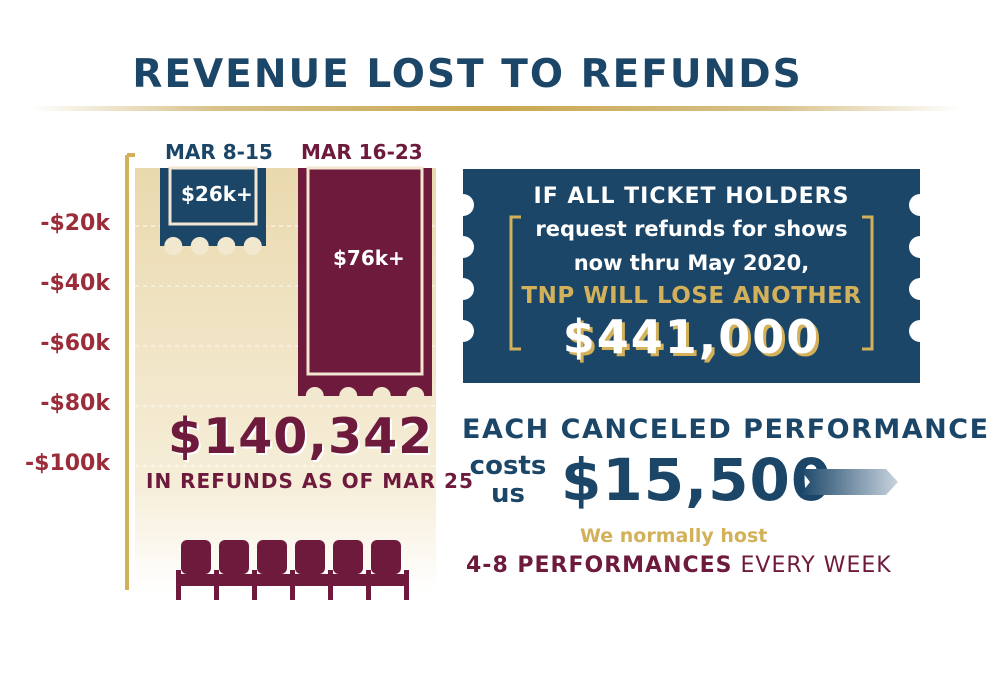 This screenshot has height=675, width=1000. I want to click on y-tick-label: -$80k, so click(75, 403).